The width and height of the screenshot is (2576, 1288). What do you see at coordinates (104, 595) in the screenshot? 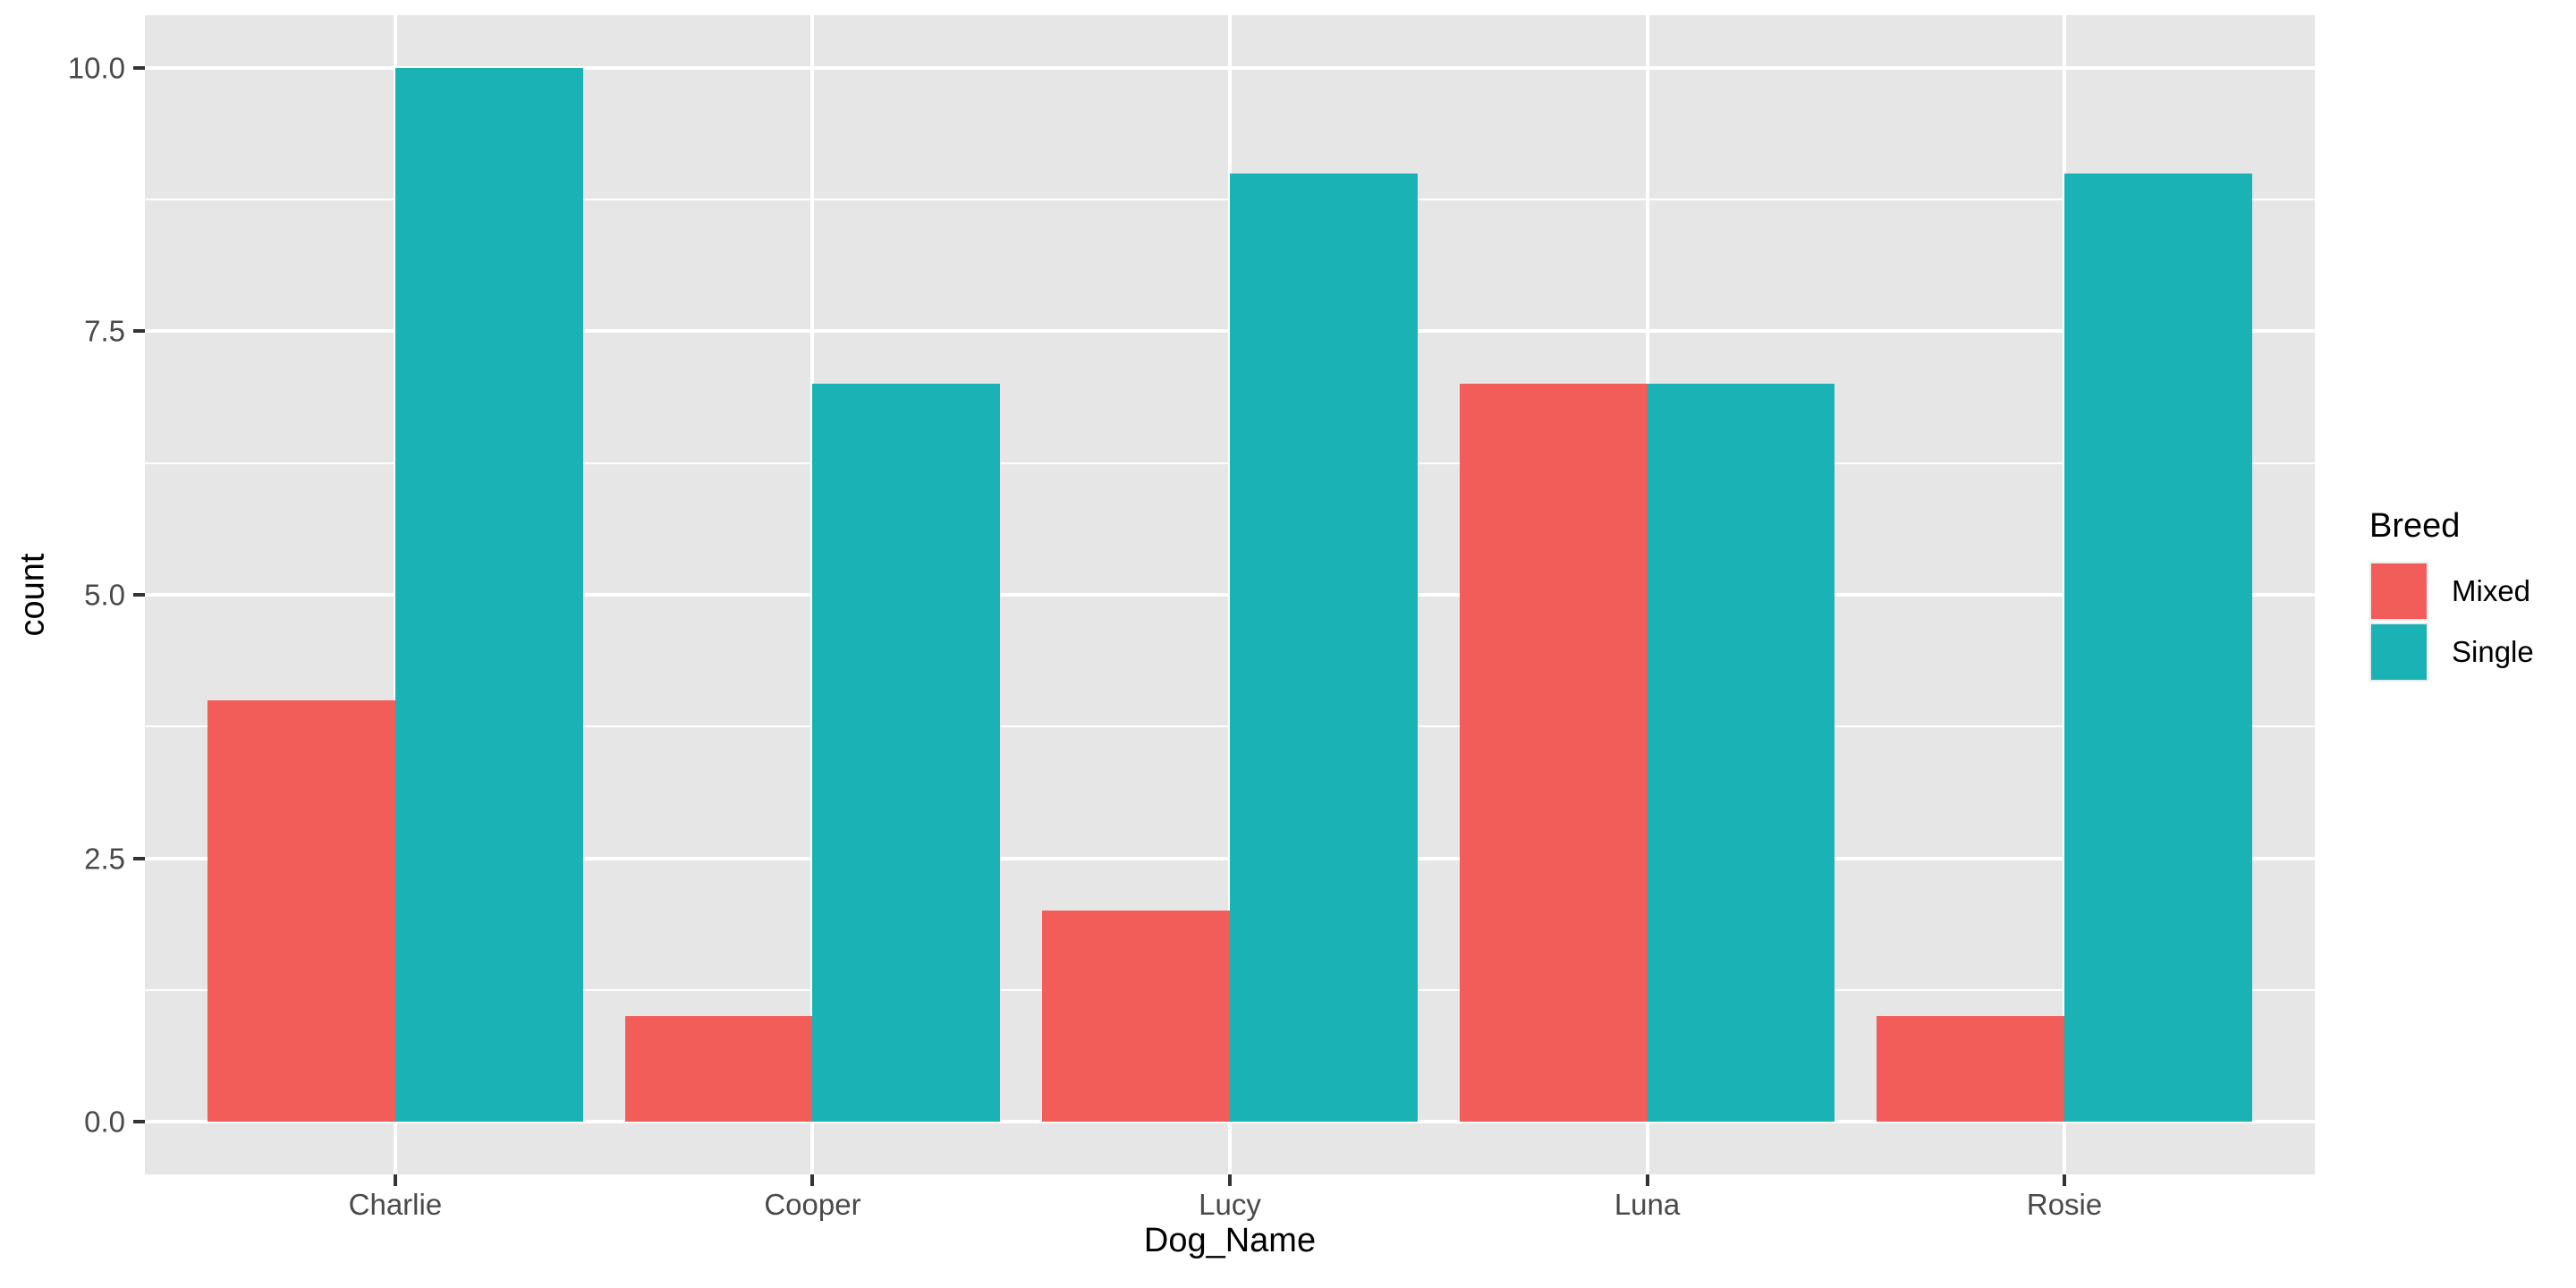
I see `y-tick-label: 5.0` at bounding box center [104, 595].